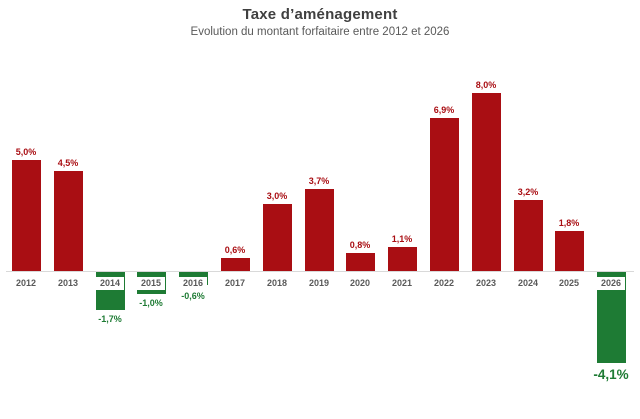 The image size is (640, 419). I want to click on year-label-2019: 2019, so click(319, 283).